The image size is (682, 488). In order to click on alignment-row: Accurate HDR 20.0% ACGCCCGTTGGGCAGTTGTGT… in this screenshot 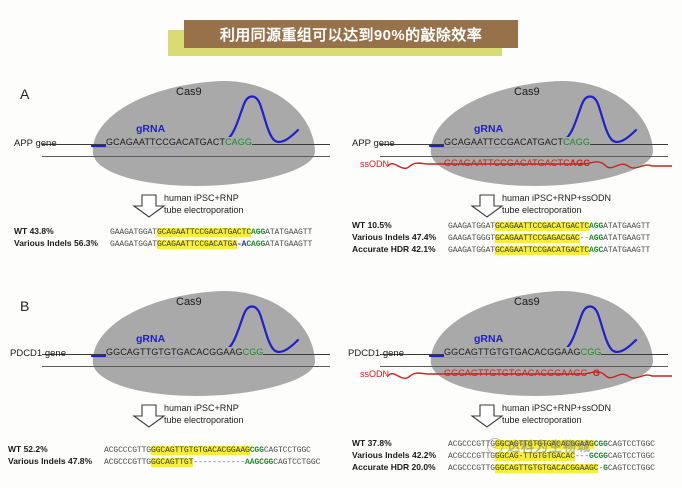, I will do `click(503, 467)`.